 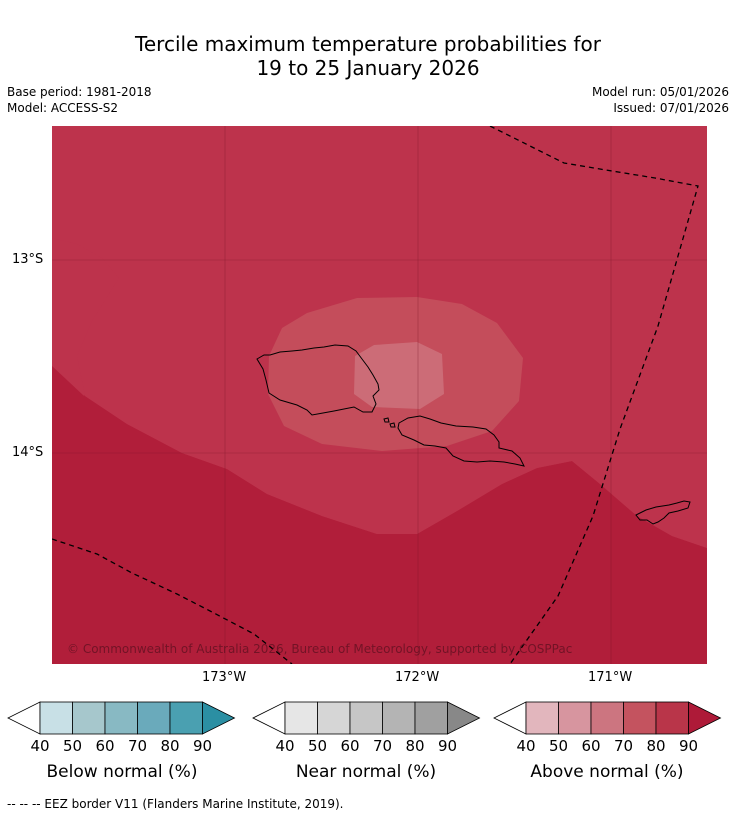 What do you see at coordinates (219, 718) in the screenshot?
I see `colorbar-below-high-extension` at bounding box center [219, 718].